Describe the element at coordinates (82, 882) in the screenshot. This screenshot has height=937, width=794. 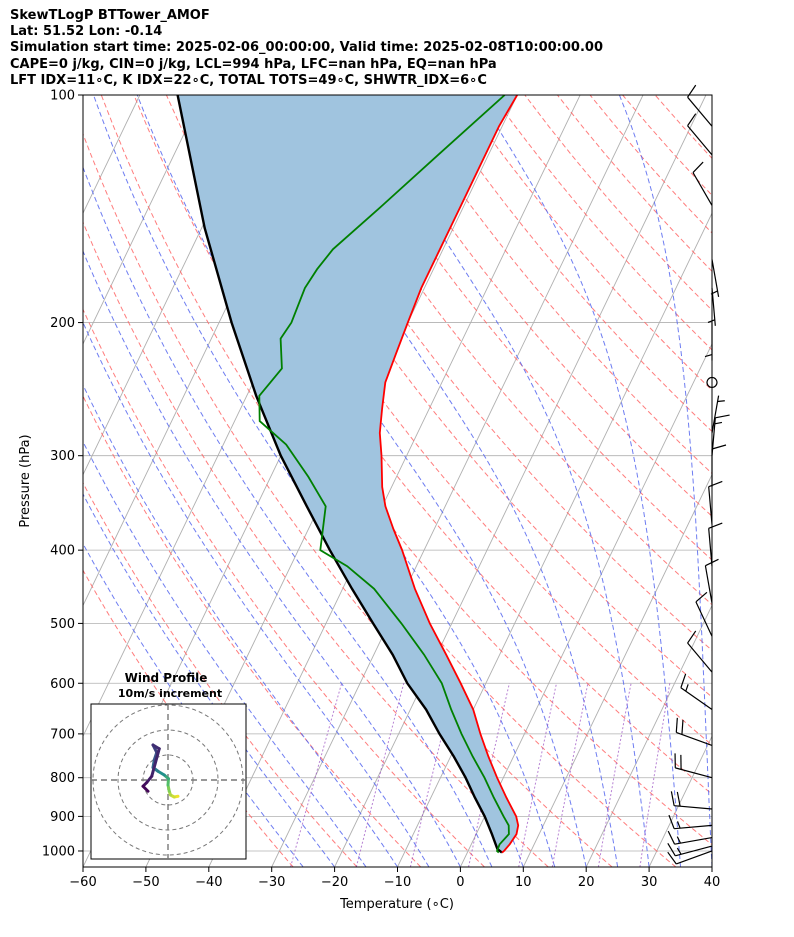
I see `x-tick-label: −60` at that location.